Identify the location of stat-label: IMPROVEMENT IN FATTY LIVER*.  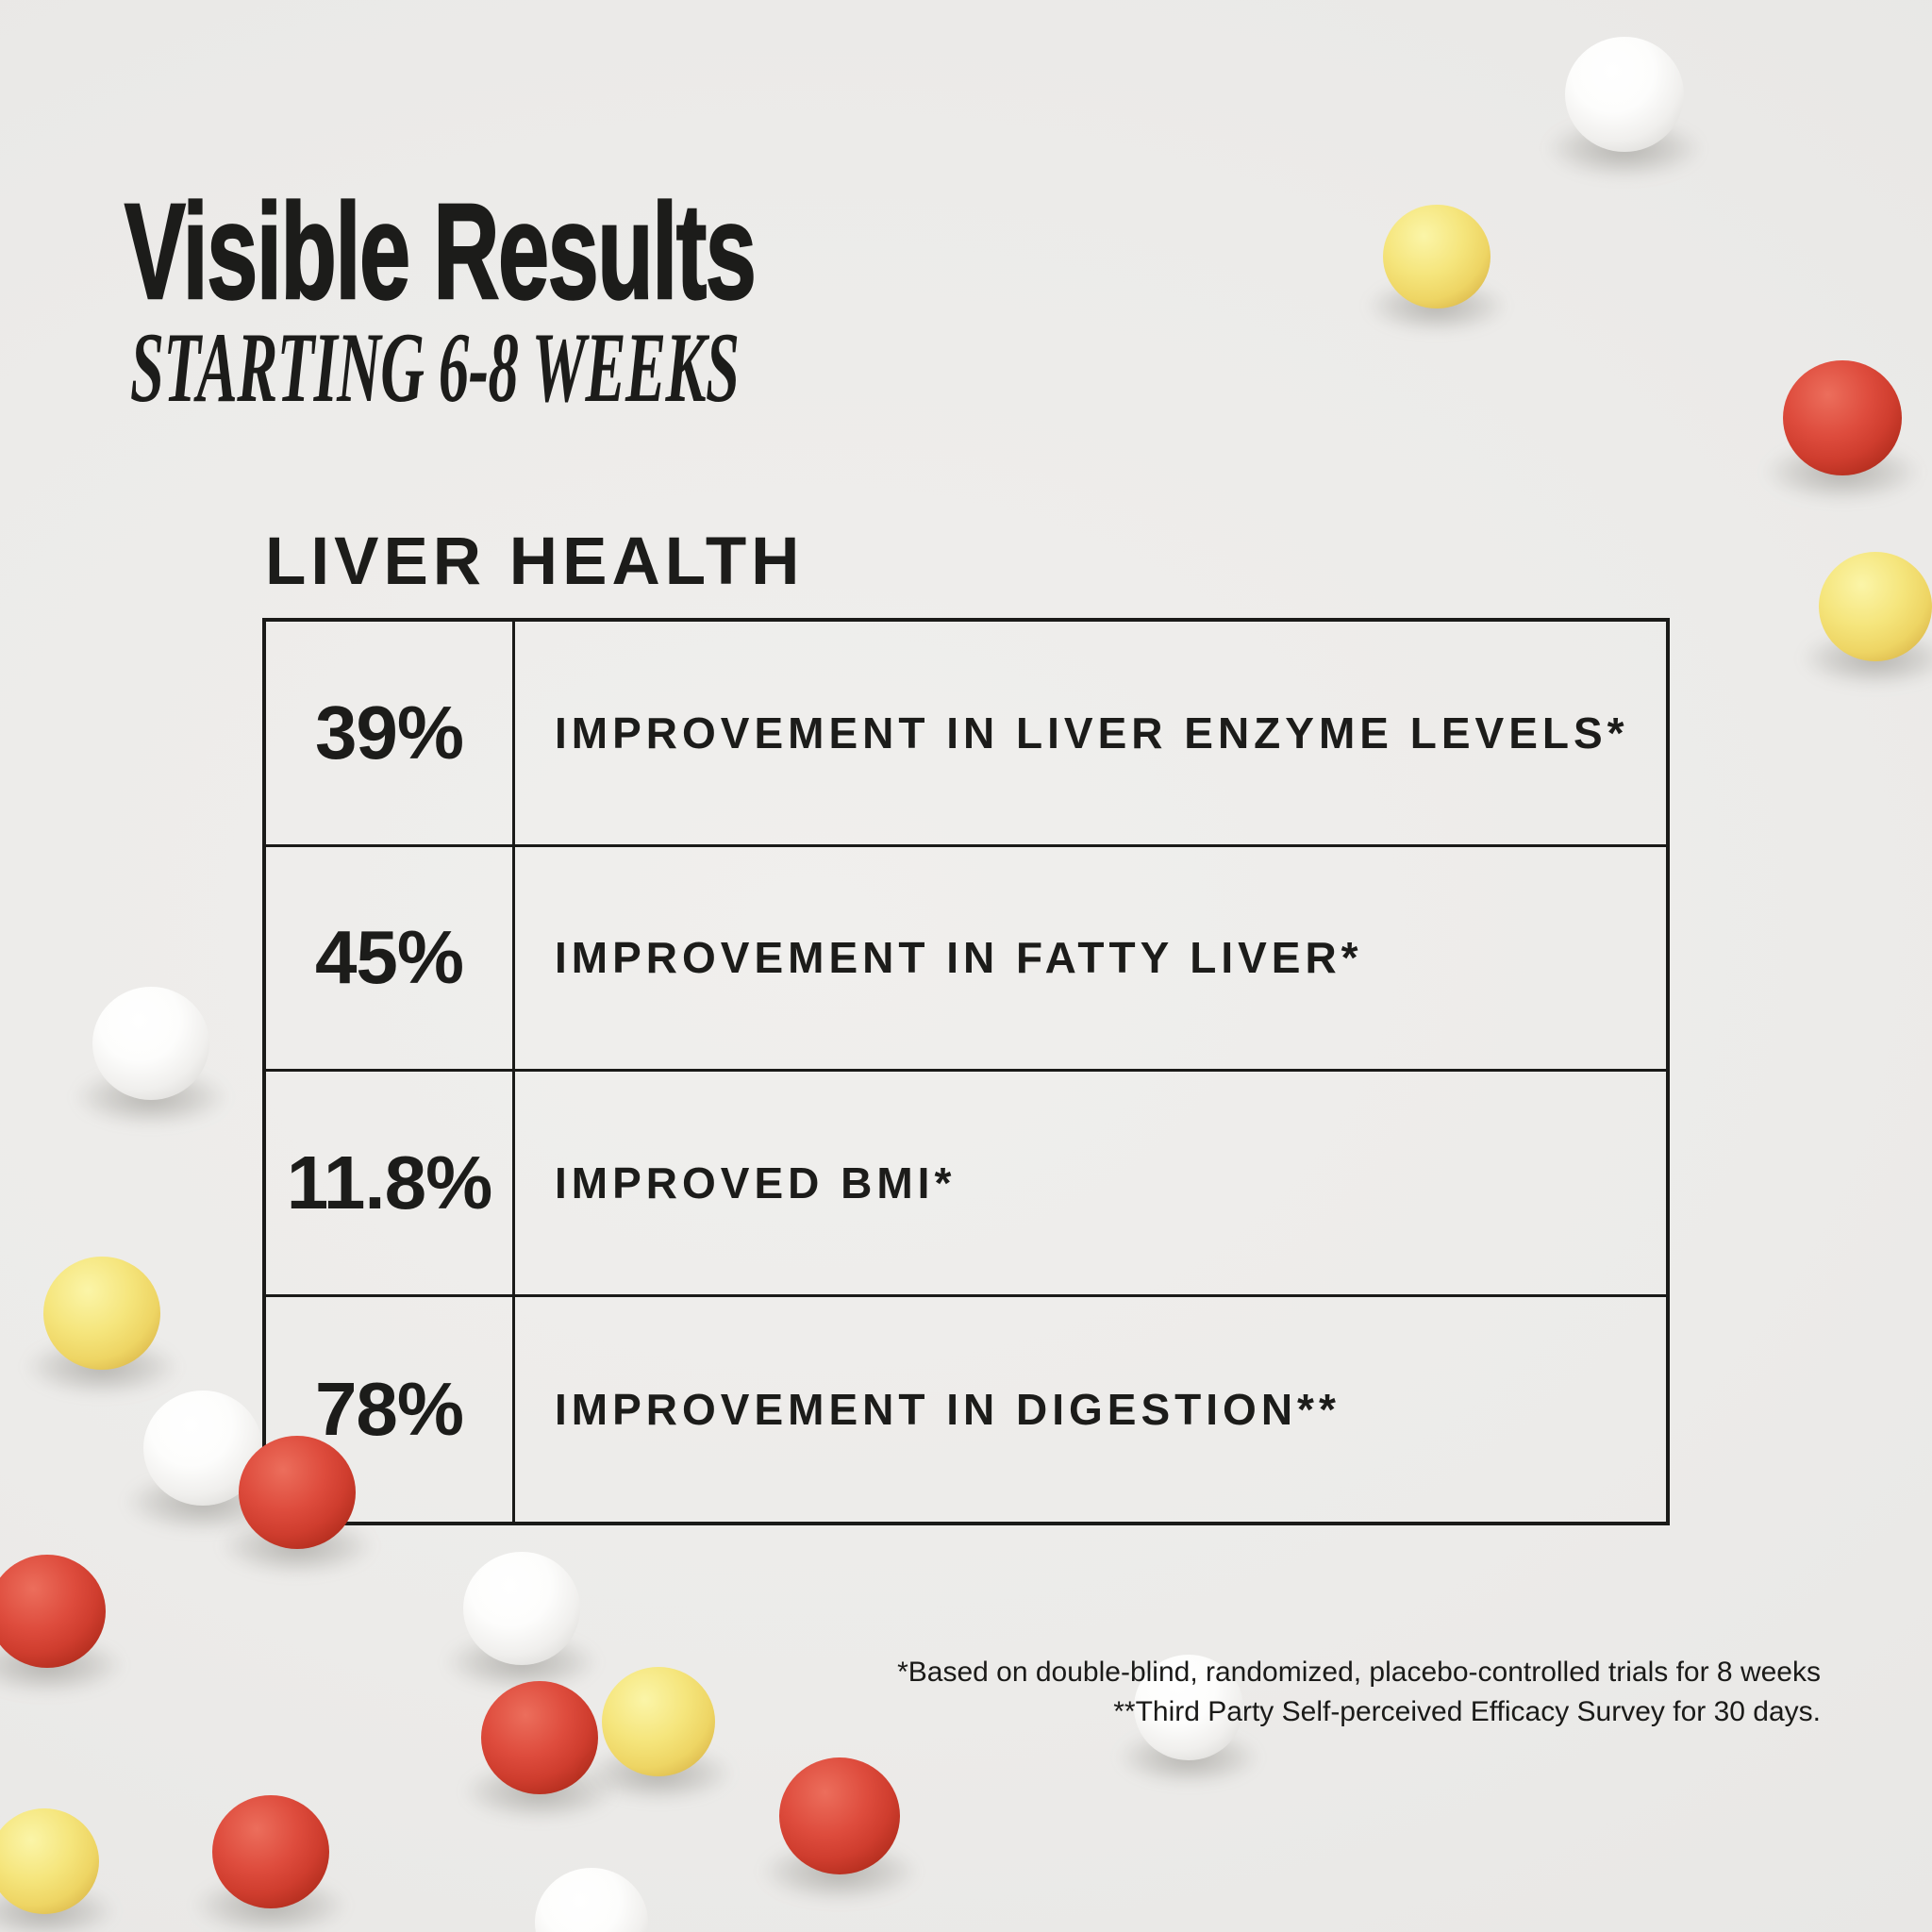
(959, 958).